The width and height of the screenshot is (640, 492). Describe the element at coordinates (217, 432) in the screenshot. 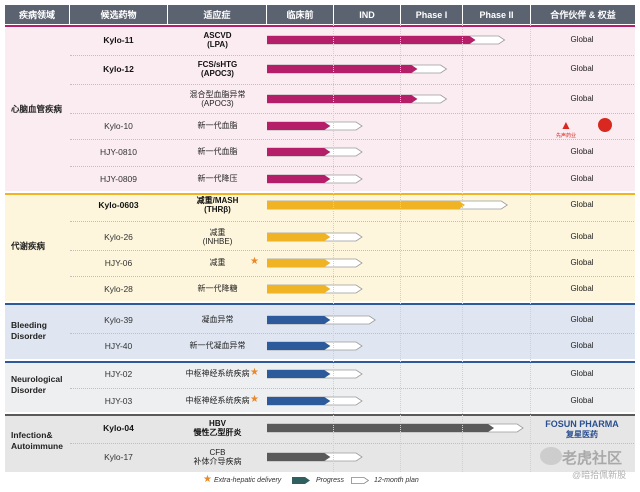

I see `indication-line: 慢性乙型肝炎` at that location.